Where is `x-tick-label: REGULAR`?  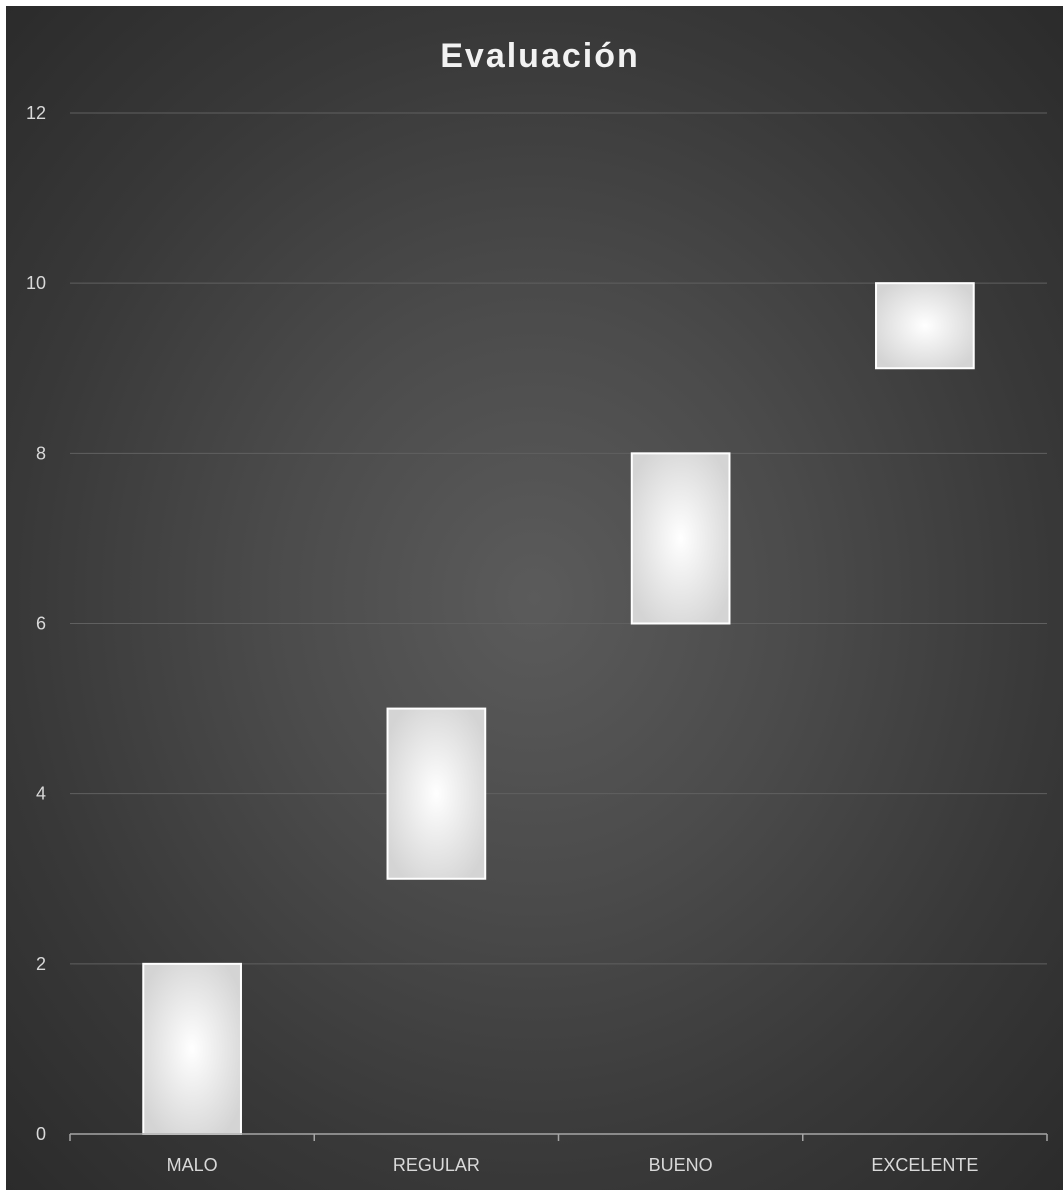
x-tick-label: REGULAR is located at coordinates (436, 1165).